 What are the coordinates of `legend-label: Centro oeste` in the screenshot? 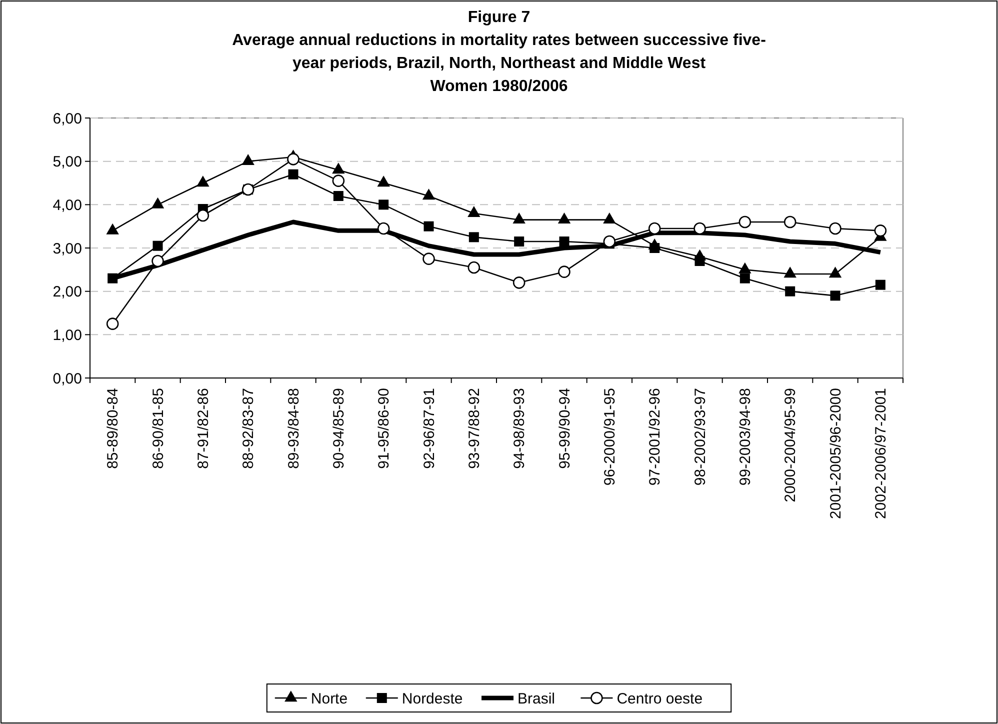 It's located at (659, 699).